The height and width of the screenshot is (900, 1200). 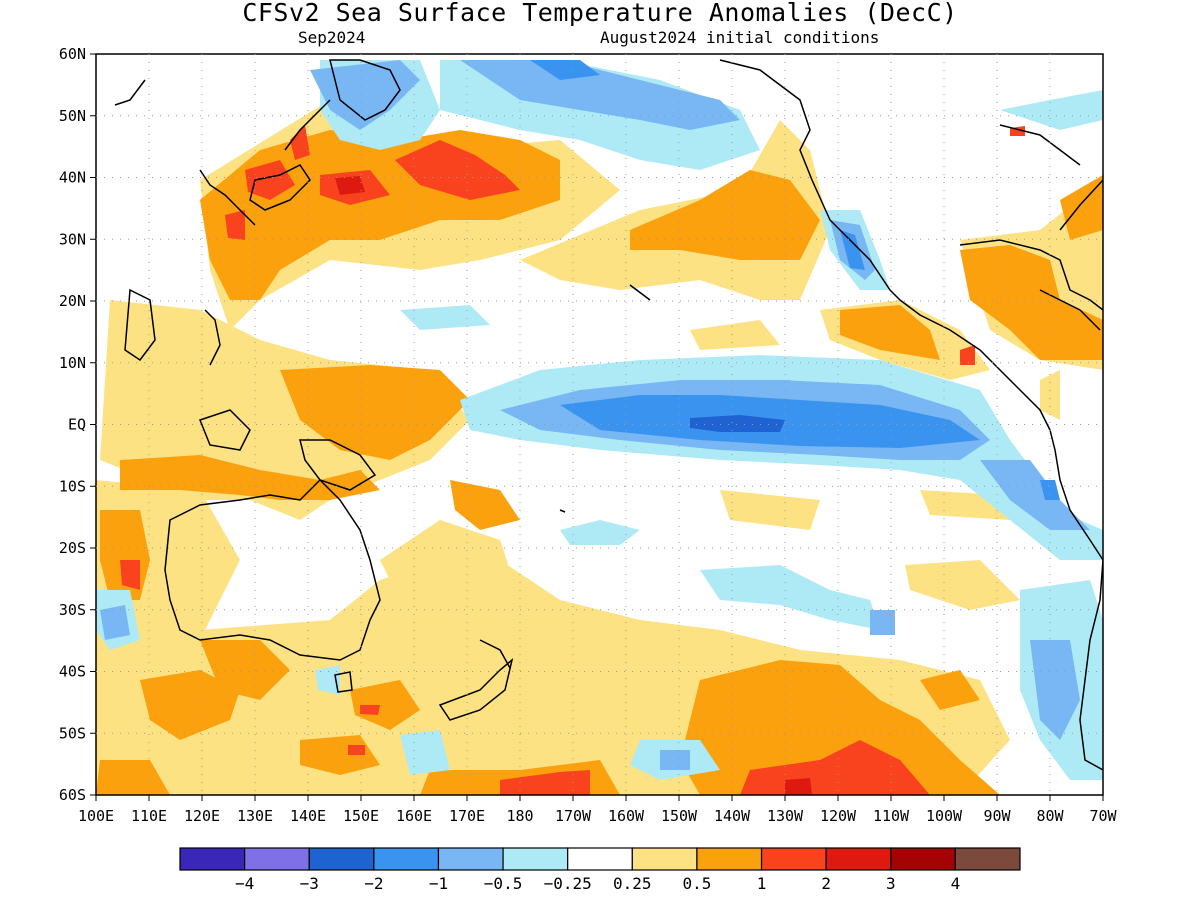 I want to click on lat-label: 50N, so click(x=72, y=116).